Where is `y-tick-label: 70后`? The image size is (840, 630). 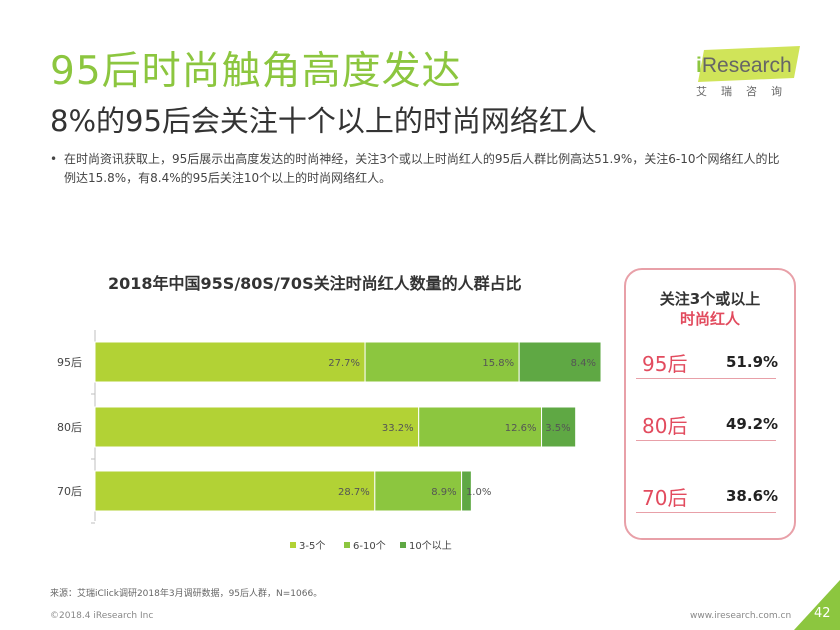 y-tick-label: 70后 is located at coordinates (69, 491).